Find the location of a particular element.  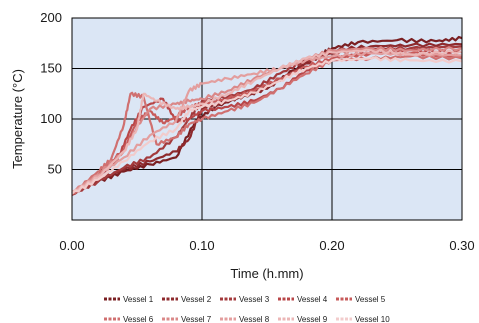

x-tick-labels: 0.00 0.10 0.20 0.30 is located at coordinates (266, 245).